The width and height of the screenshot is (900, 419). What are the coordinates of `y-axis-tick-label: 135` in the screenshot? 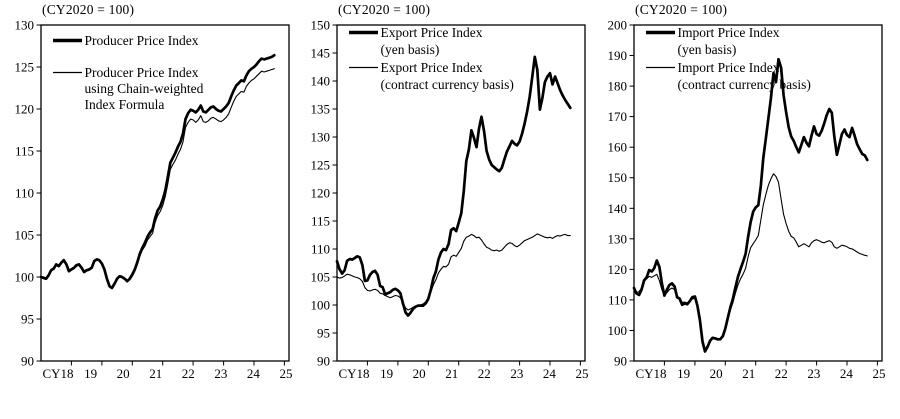 It's located at (321, 109).